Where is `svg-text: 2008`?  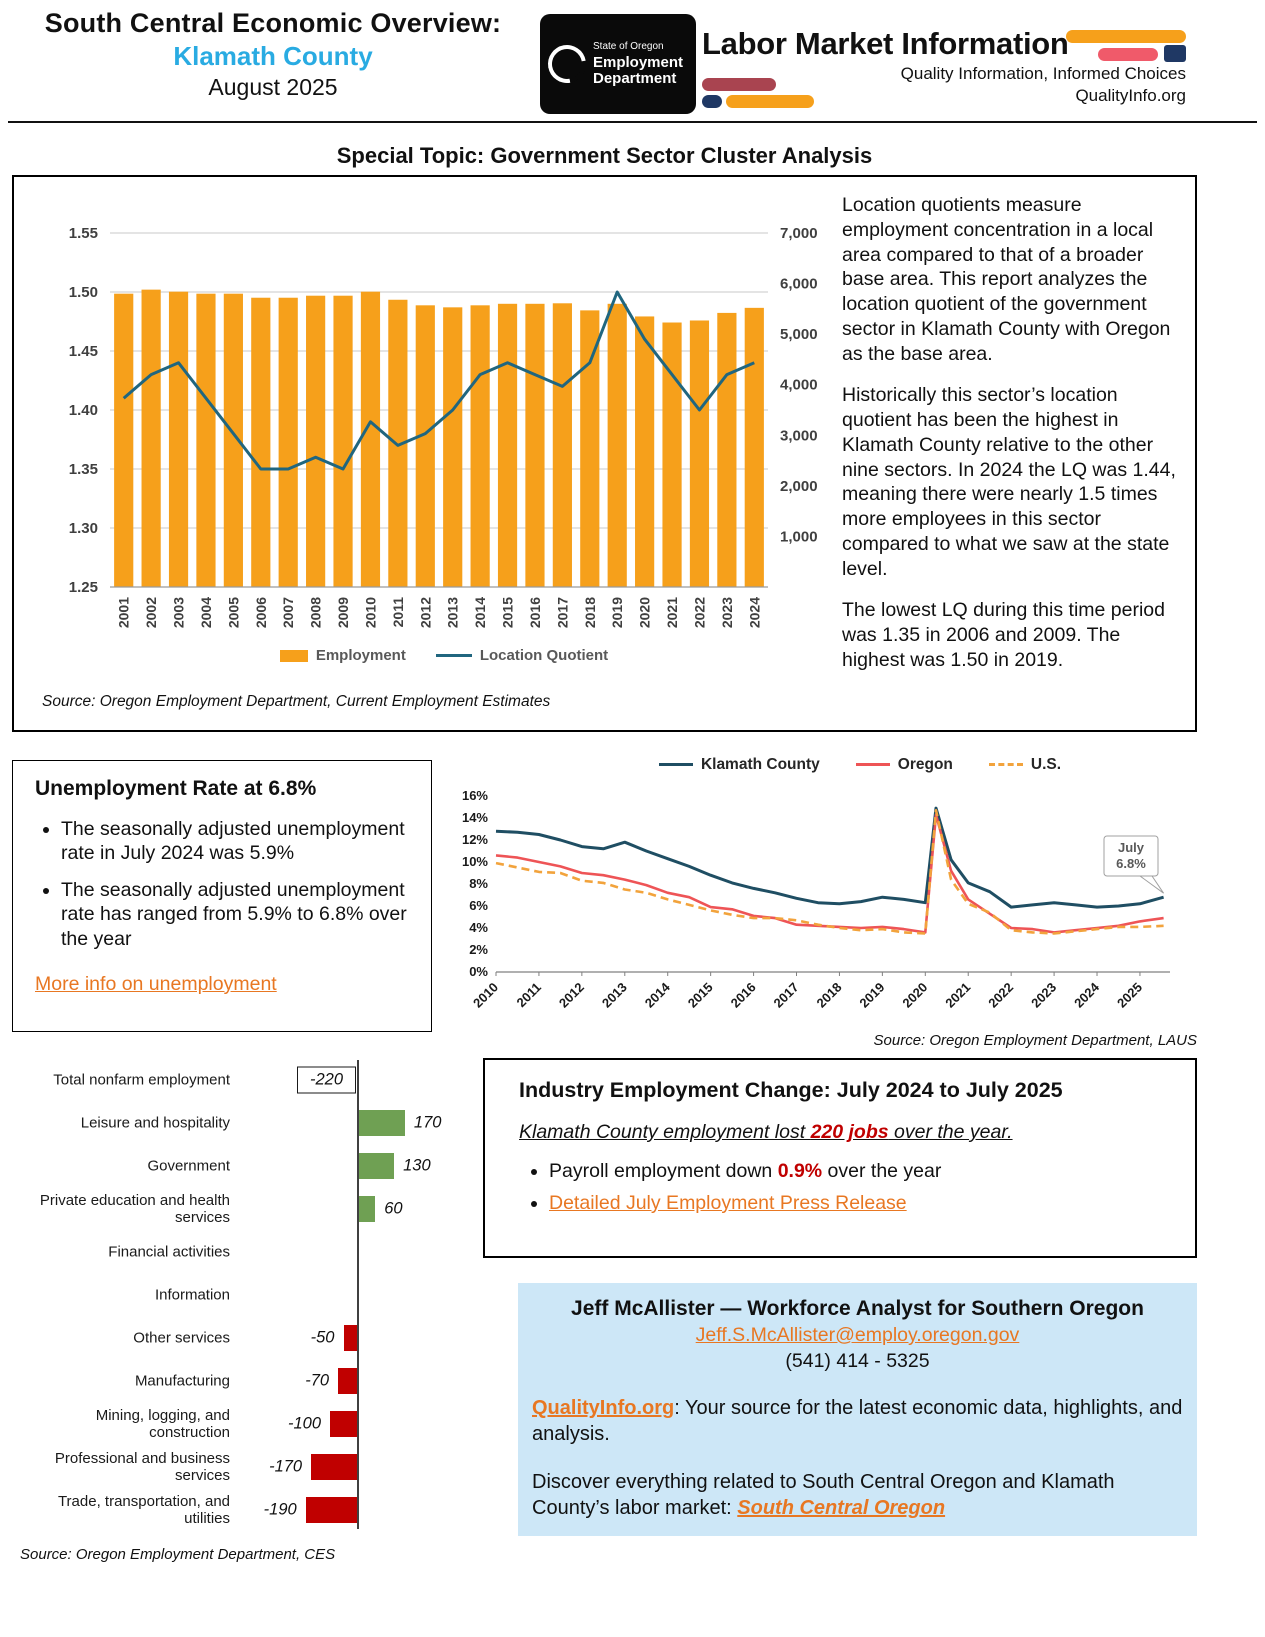 svg-text: 2008 is located at coordinates (316, 612).